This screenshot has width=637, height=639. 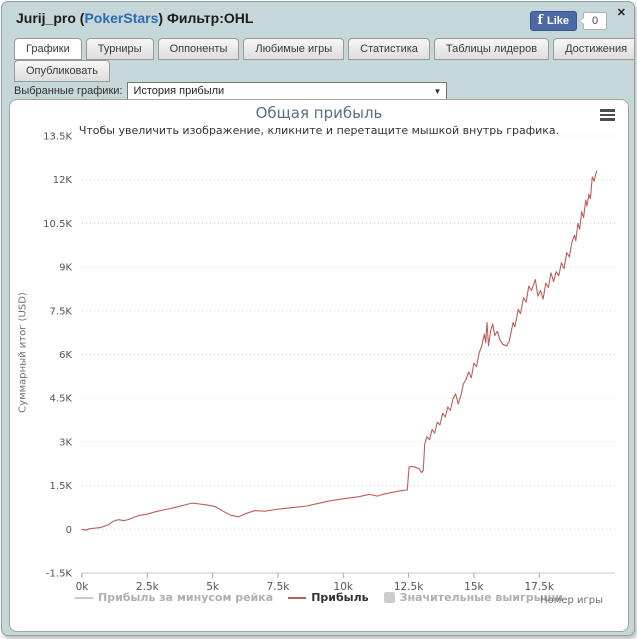 What do you see at coordinates (69, 530) in the screenshot?
I see `y-tick-label: 0` at bounding box center [69, 530].